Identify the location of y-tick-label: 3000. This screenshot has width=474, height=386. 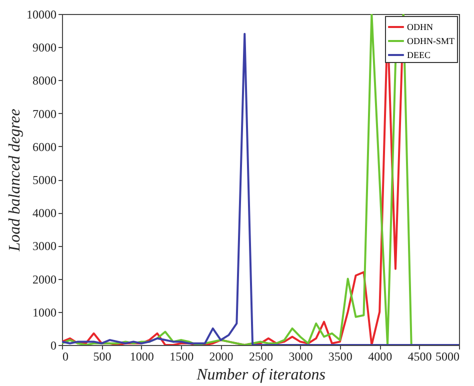
(44, 246).